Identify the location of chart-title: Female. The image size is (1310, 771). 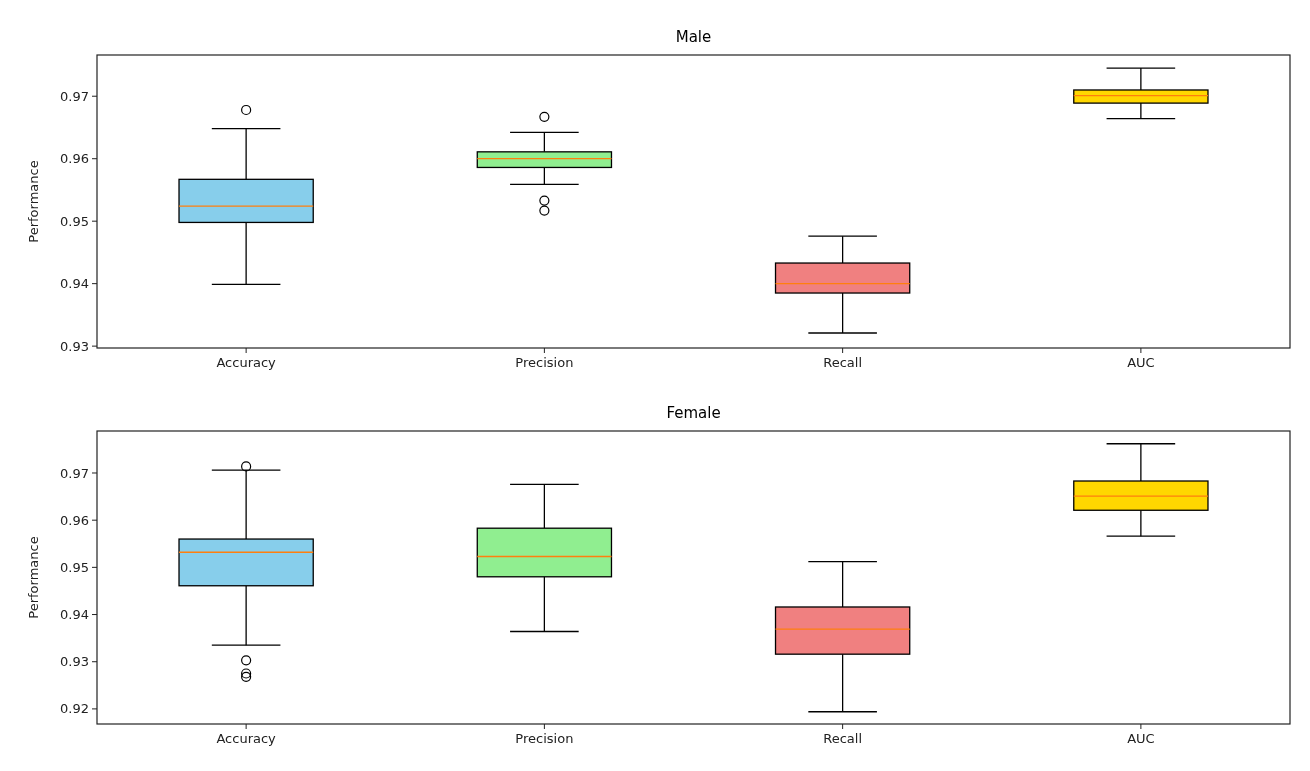
(693, 413).